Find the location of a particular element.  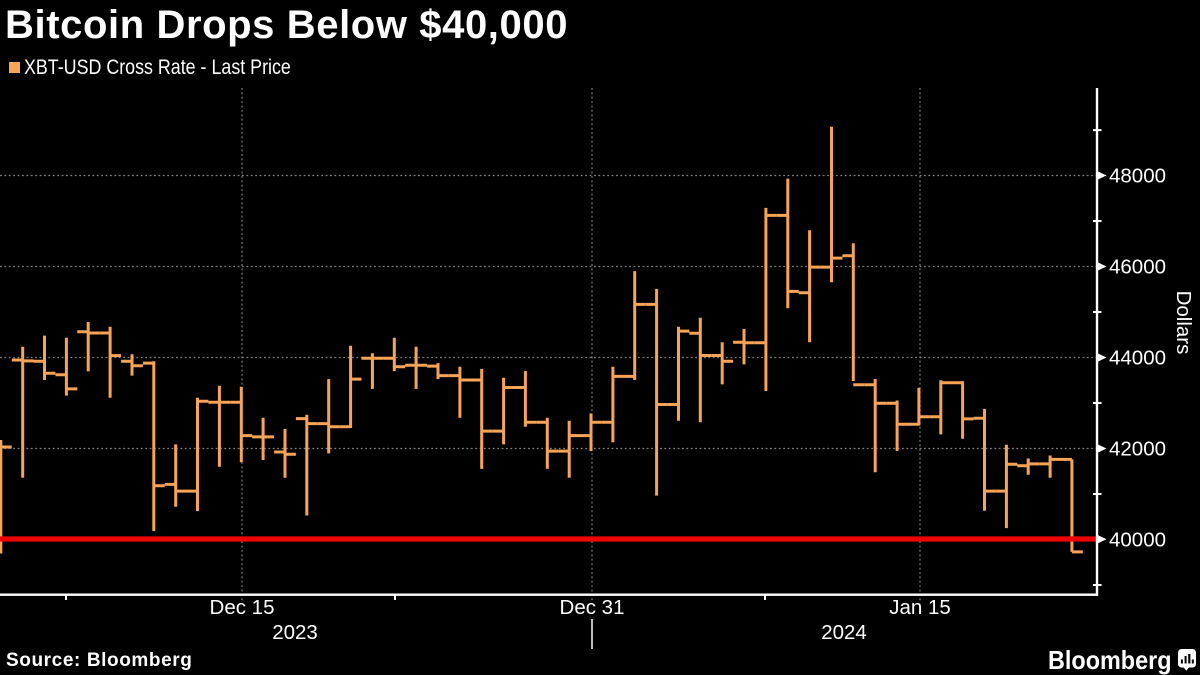

svg-text: 40000 is located at coordinates (1137, 540).